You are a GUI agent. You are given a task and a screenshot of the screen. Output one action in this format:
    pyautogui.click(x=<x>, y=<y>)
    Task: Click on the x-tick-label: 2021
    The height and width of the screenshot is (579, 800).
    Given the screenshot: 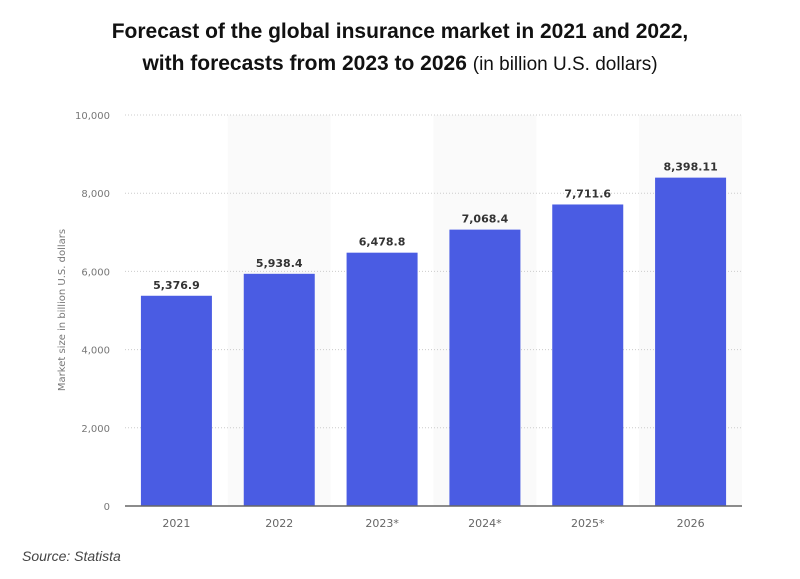 What is the action you would take?
    pyautogui.click(x=176, y=523)
    